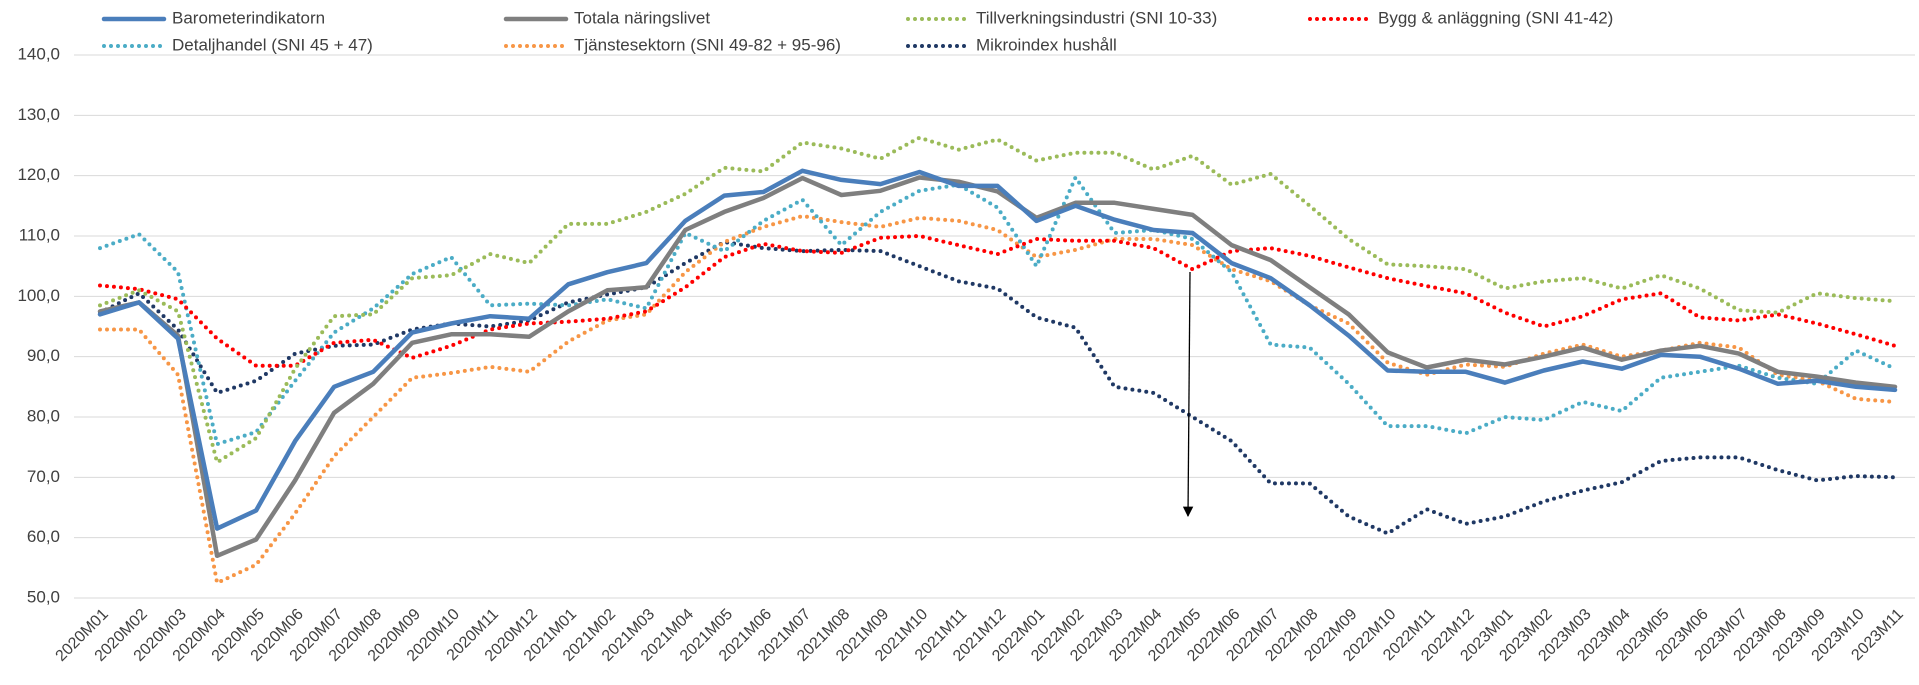  I want to click on y-tick-label: 120,0, so click(38, 174).